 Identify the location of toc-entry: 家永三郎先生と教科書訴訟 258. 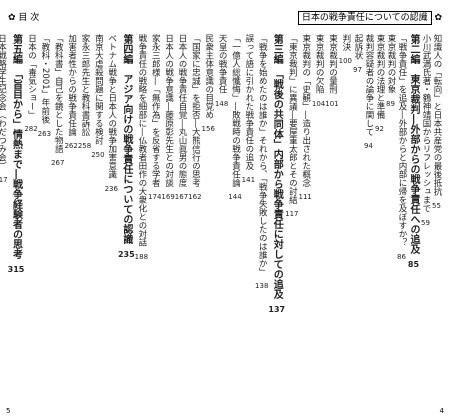
(84, 214).